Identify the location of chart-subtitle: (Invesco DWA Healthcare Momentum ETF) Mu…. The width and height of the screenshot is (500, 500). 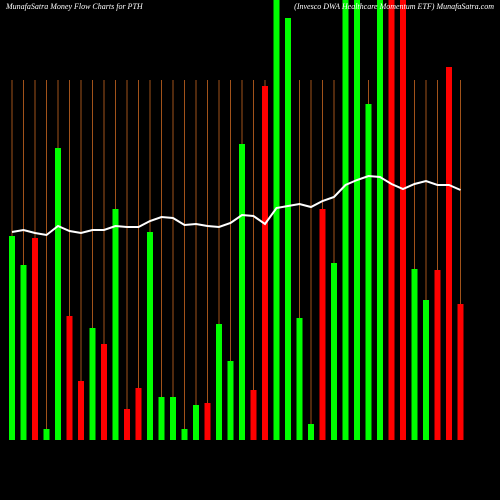
(394, 6).